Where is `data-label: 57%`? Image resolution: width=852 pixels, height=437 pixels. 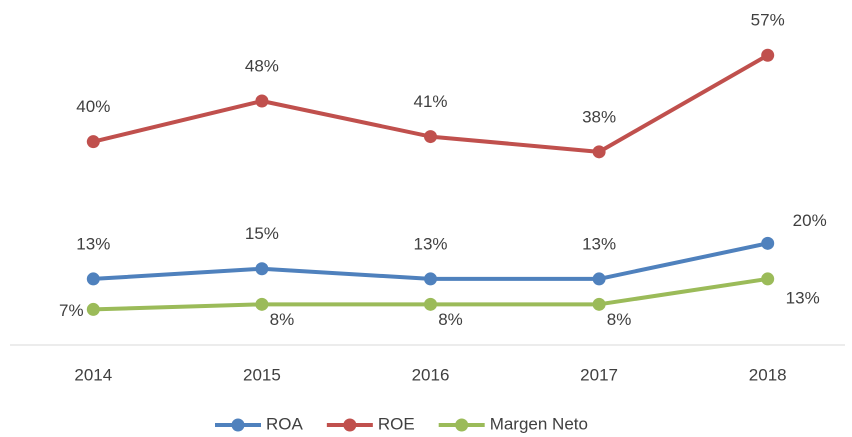
data-label: 57% is located at coordinates (768, 20).